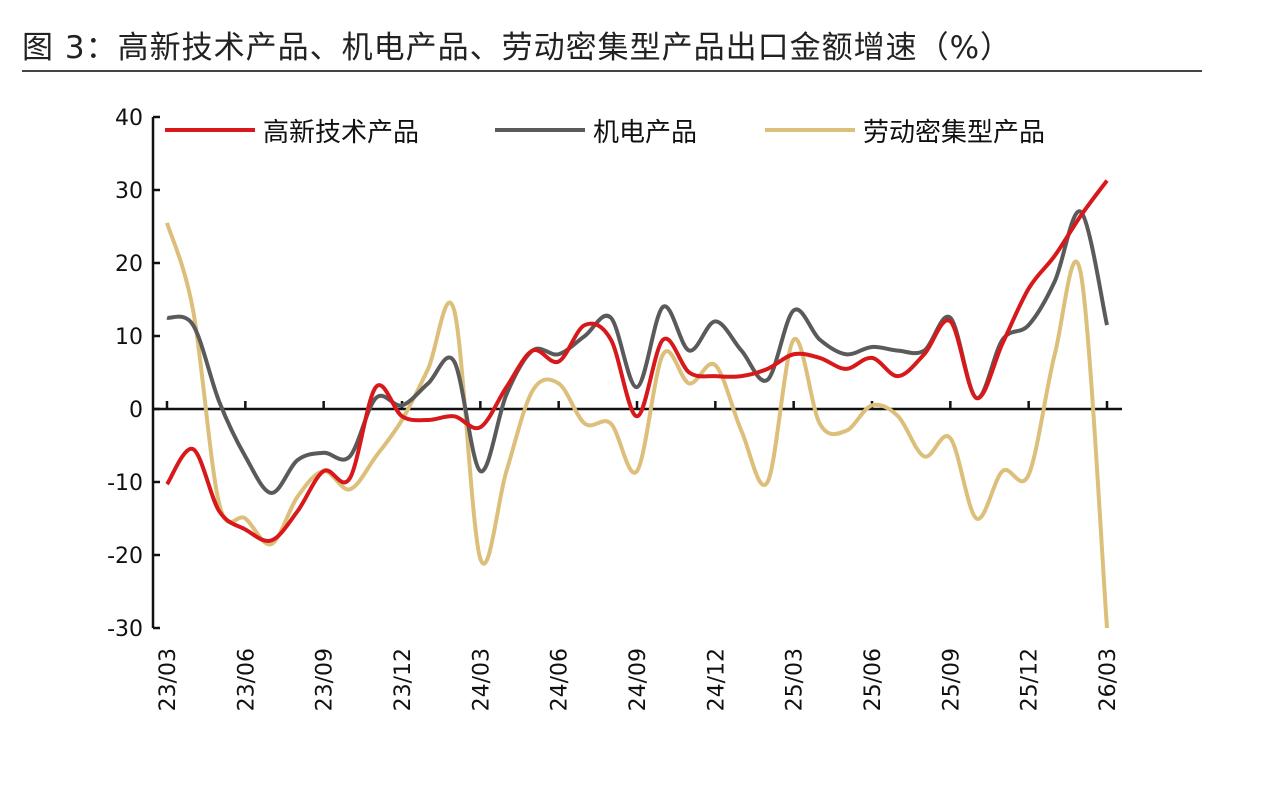 Image resolution: width=1280 pixels, height=790 pixels. Describe the element at coordinates (517, 48) in the screenshot. I see `chart-title: 图 3：高新技术产品、机电产品、劳动密集型产品出口金额增速（%）` at that location.